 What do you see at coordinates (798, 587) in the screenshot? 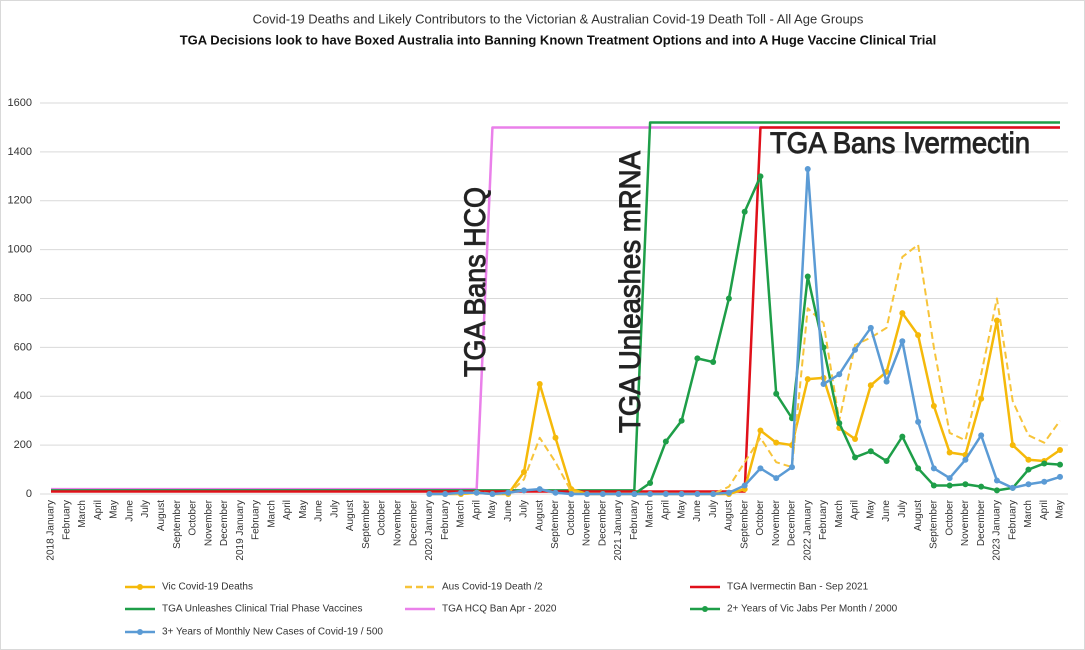
I see `legend-label: TGA Ivermectin Ban - Sep 2021` at bounding box center [798, 587].